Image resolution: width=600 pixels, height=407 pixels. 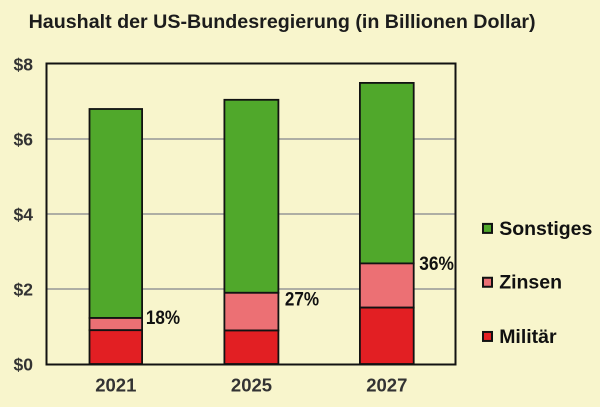 What do you see at coordinates (24, 364) in the screenshot?
I see `svg-text: $0` at bounding box center [24, 364].